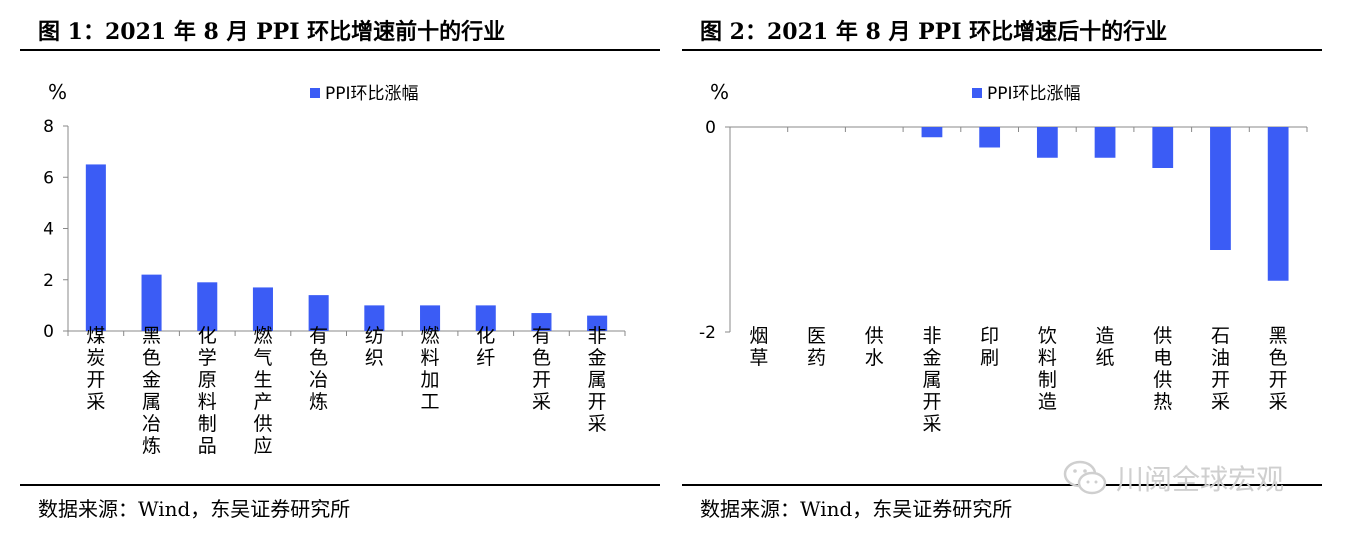 The height and width of the screenshot is (540, 1367). I want to click on watermark: 川阅全球宏观, so click(1173, 478).